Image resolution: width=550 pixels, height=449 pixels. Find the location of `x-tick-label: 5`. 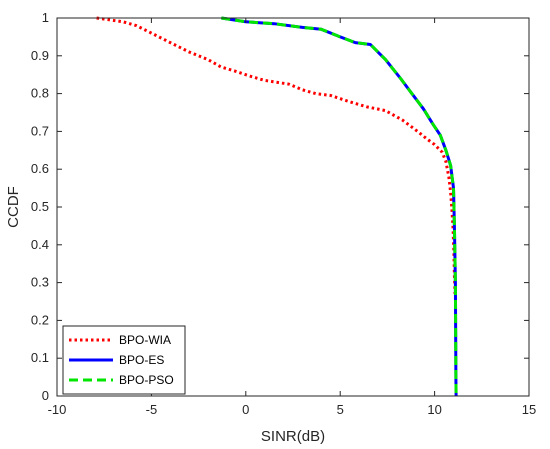

x-tick-label: 5 is located at coordinates (340, 409).